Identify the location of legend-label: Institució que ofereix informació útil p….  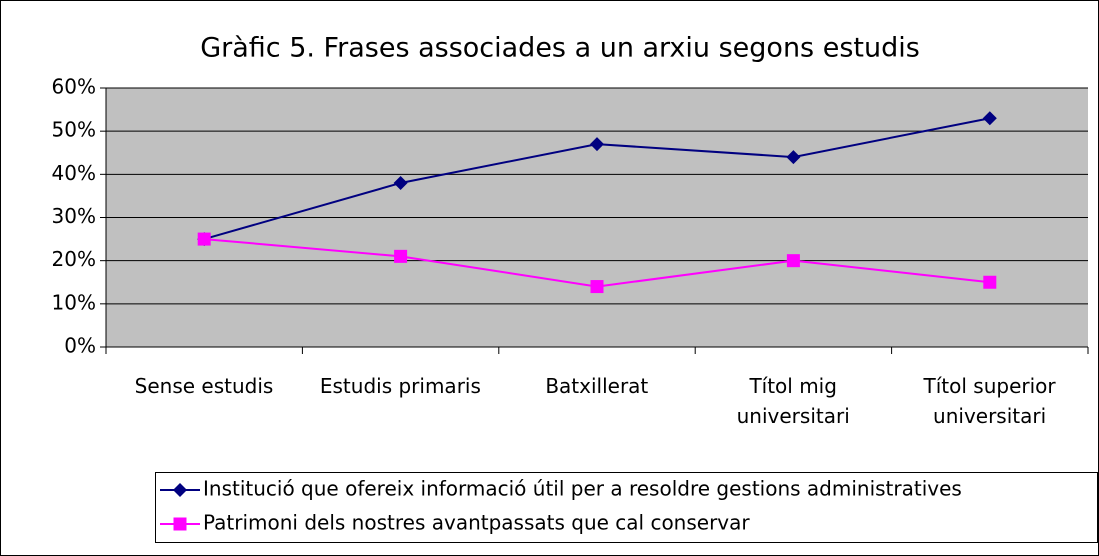
(582, 489).